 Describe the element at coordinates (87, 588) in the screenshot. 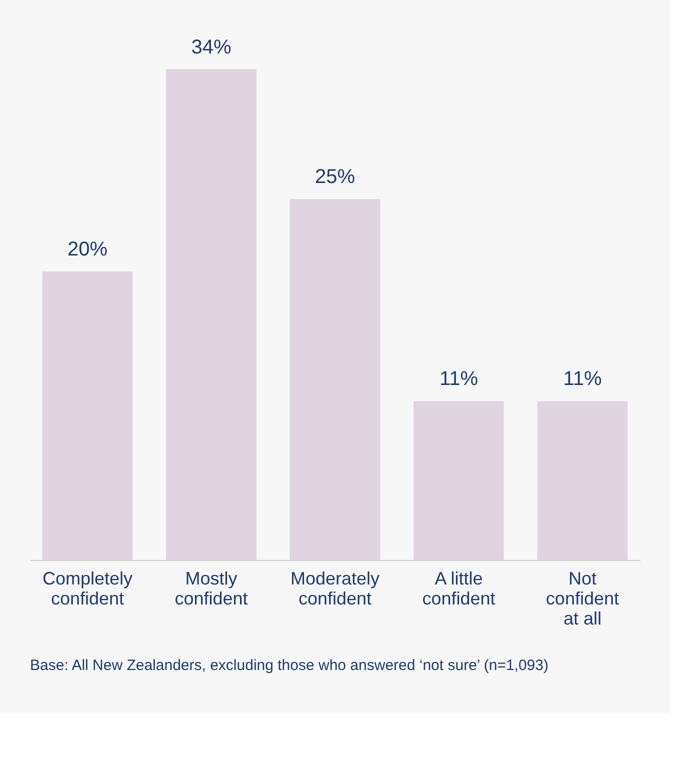

I see `x-tick-label: Completely confident` at that location.